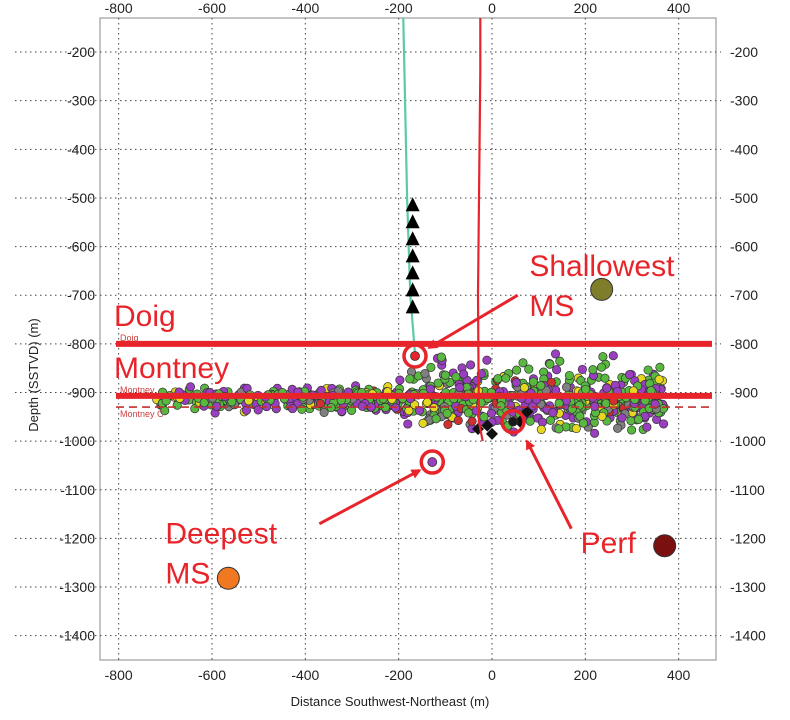 The image size is (790, 720). I want to click on x-tick-label-bottom: -200, so click(399, 675).